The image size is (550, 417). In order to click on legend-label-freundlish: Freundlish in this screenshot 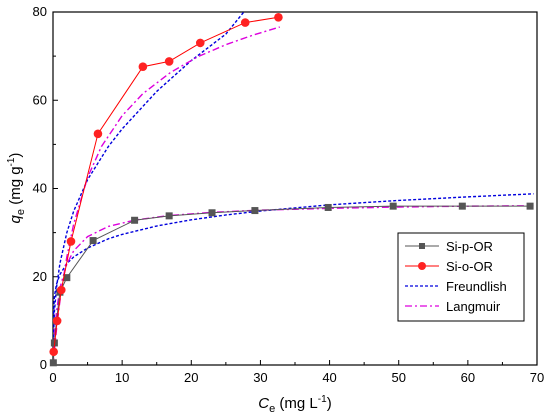, I will do `click(476, 286)`.